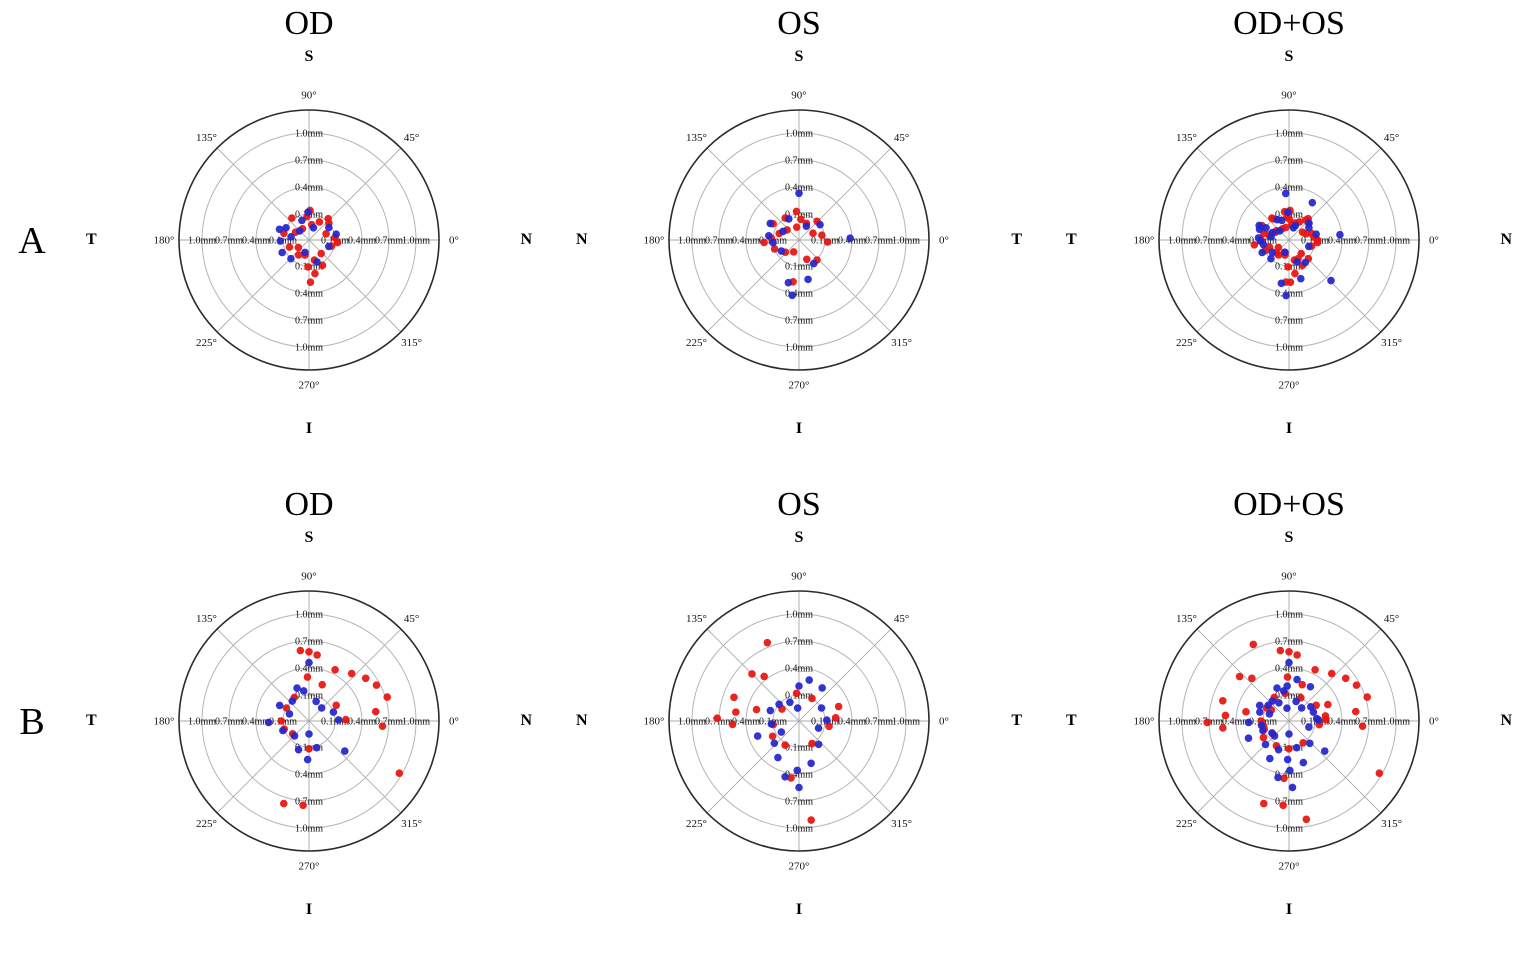 This screenshot has height=963, width=1535. What do you see at coordinates (901, 619) in the screenshot?
I see `angle-label: 45°` at bounding box center [901, 619].